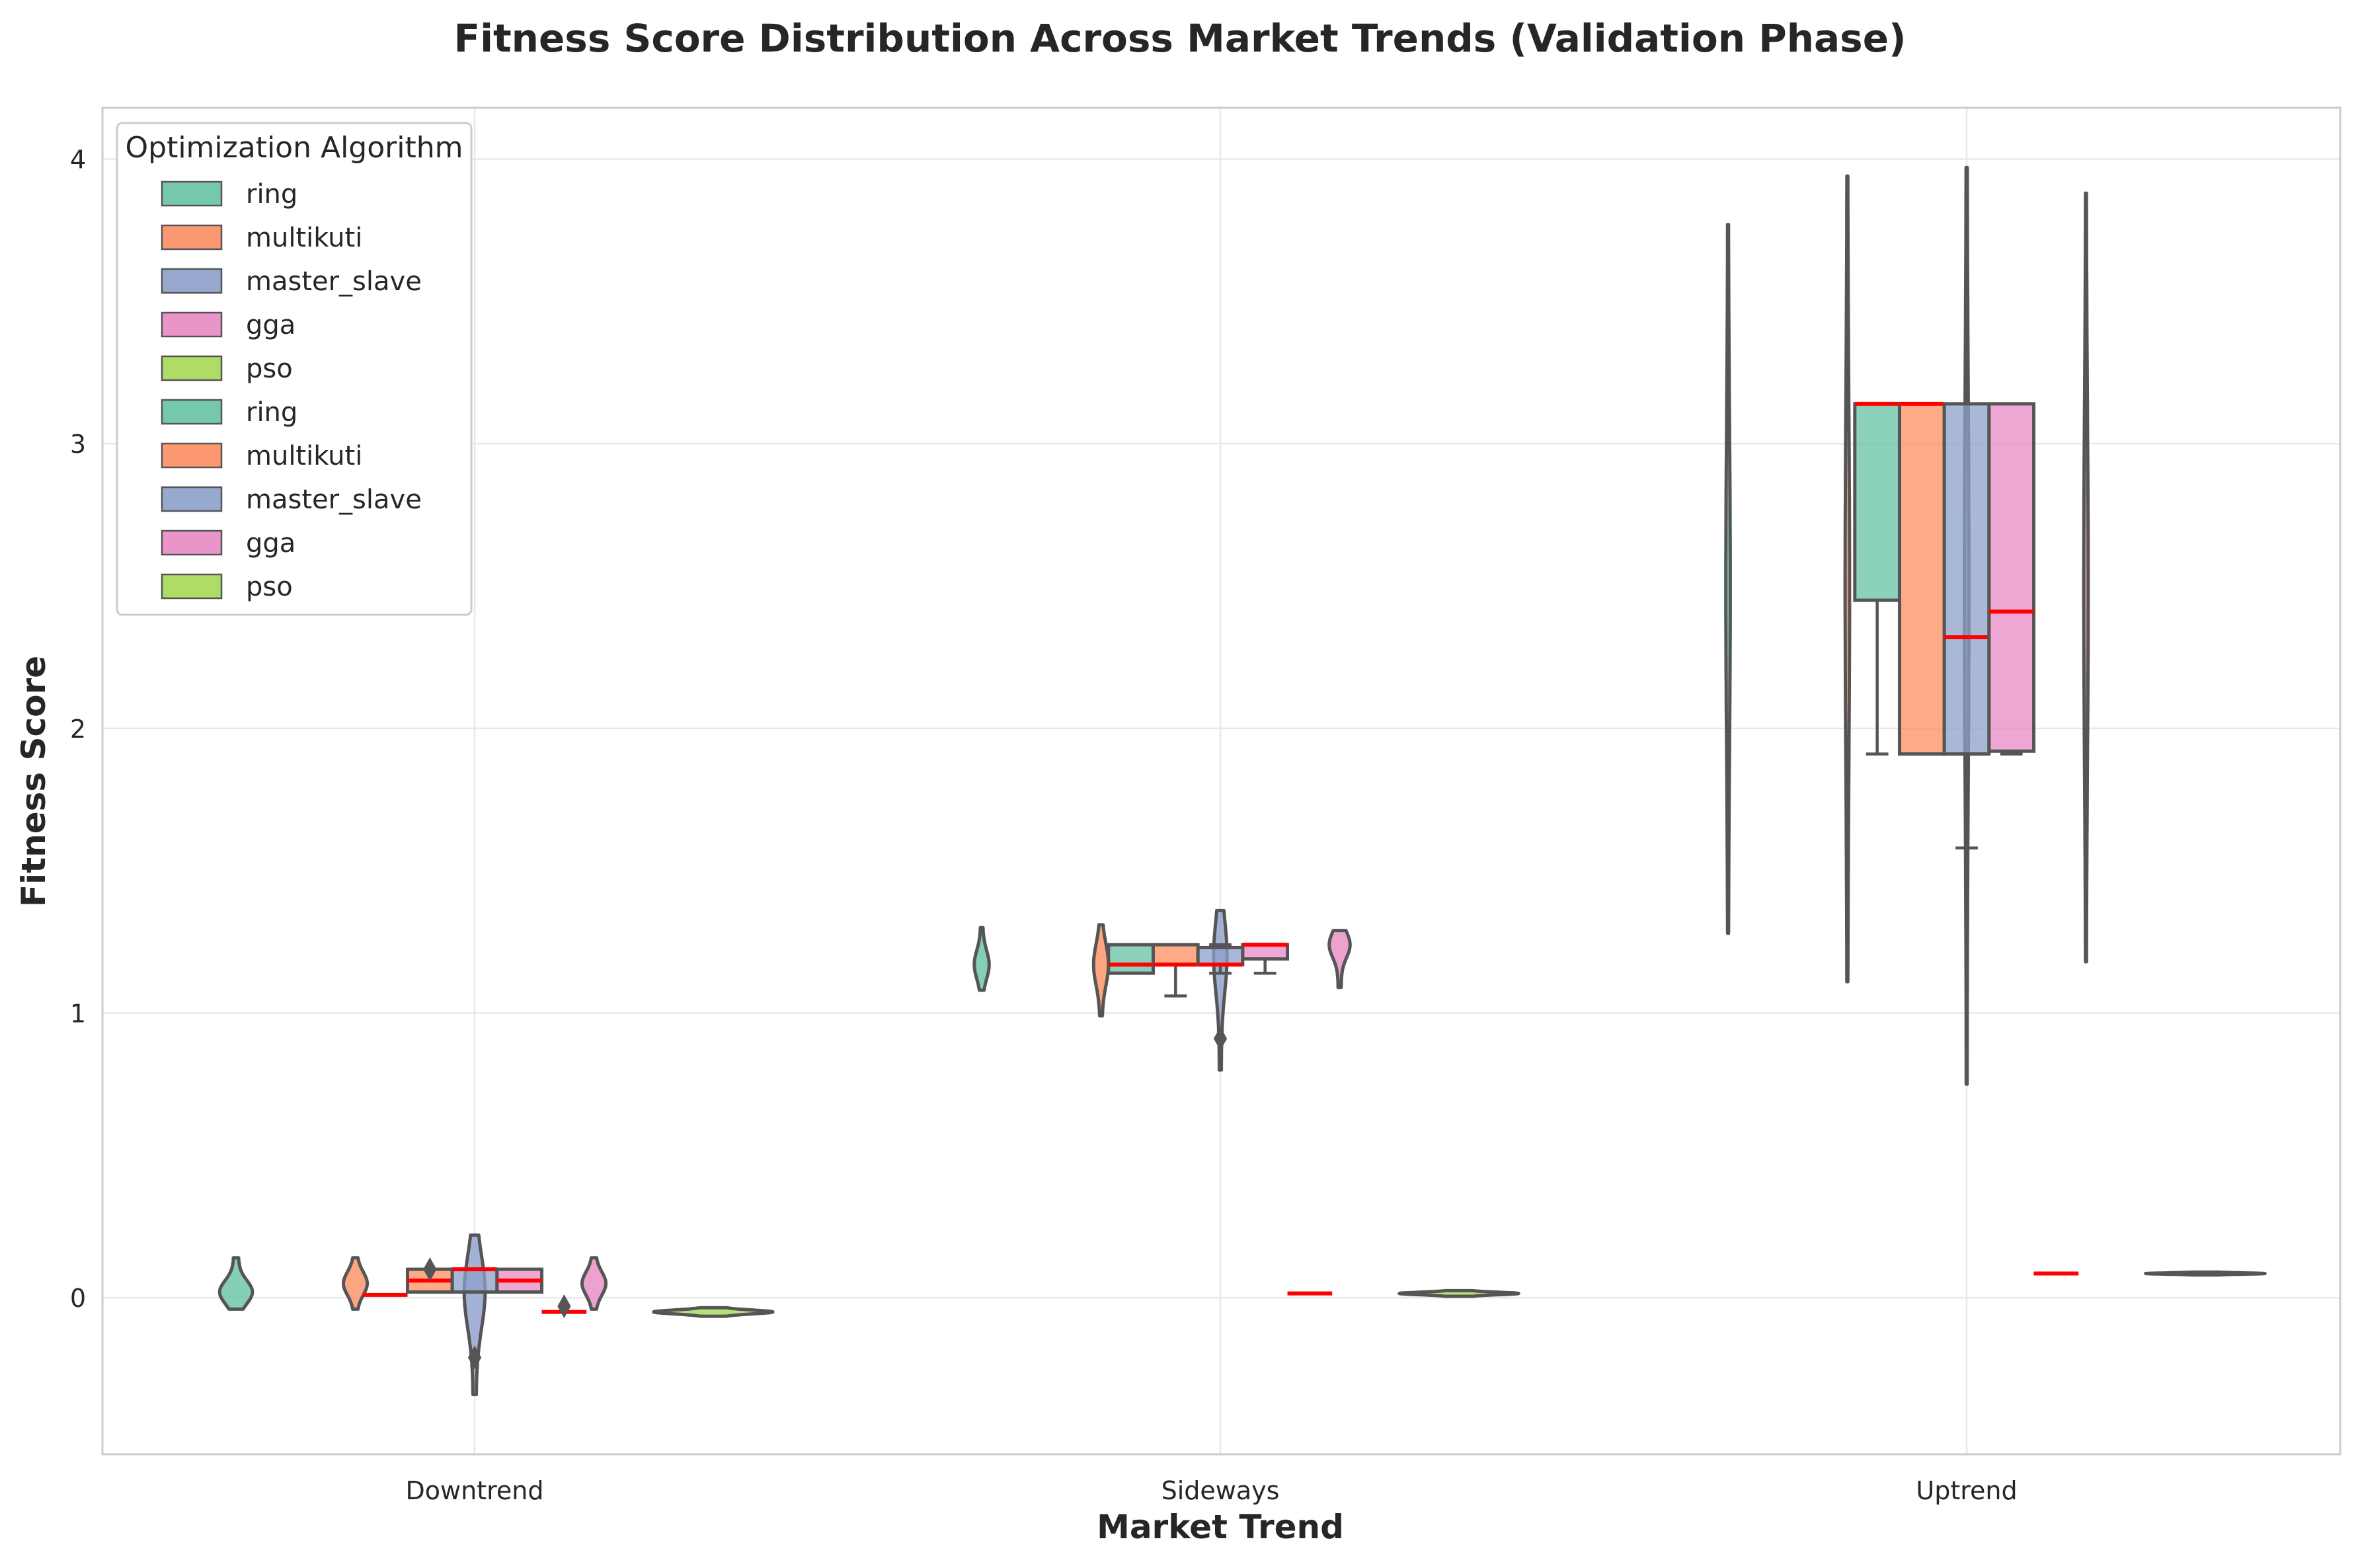  I want to click on x-axis-label: Market Trend, so click(1220, 1527).